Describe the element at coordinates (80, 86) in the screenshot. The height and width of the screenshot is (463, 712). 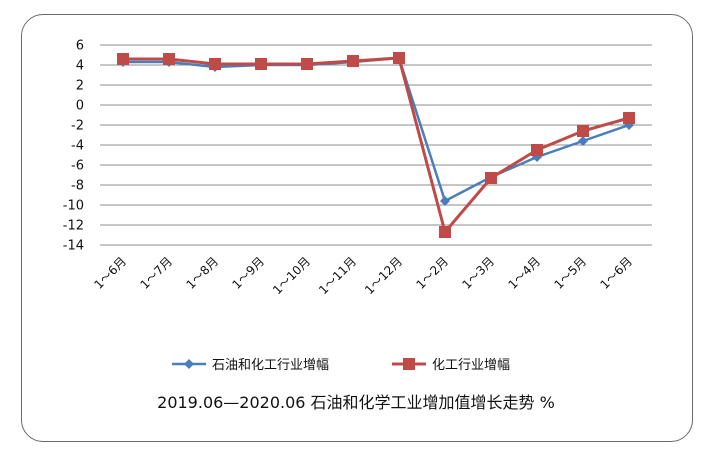
I see `y-tick-label: 2` at that location.